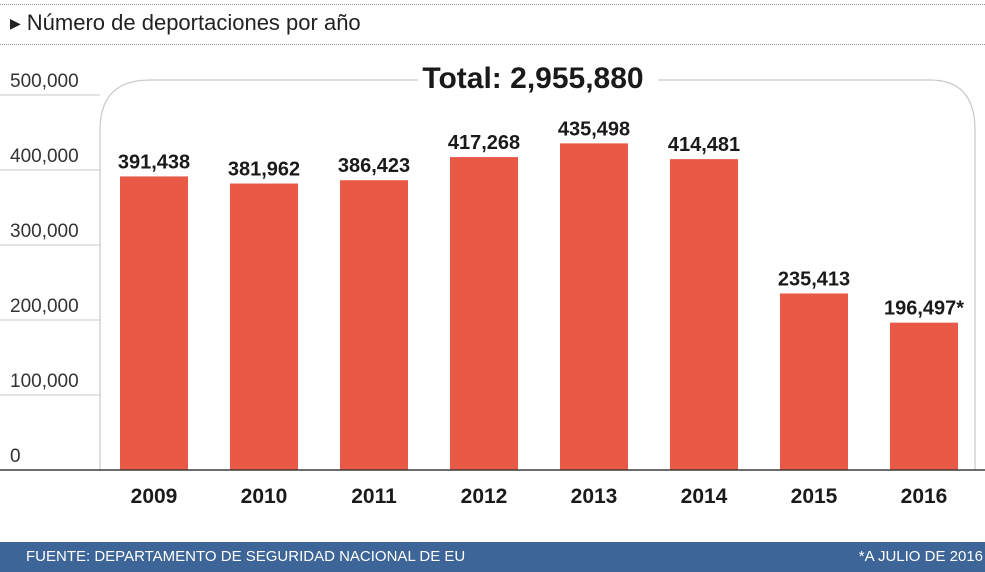 This screenshot has width=985, height=572. What do you see at coordinates (704, 145) in the screenshot?
I see `value-label-2014: 414,481` at bounding box center [704, 145].